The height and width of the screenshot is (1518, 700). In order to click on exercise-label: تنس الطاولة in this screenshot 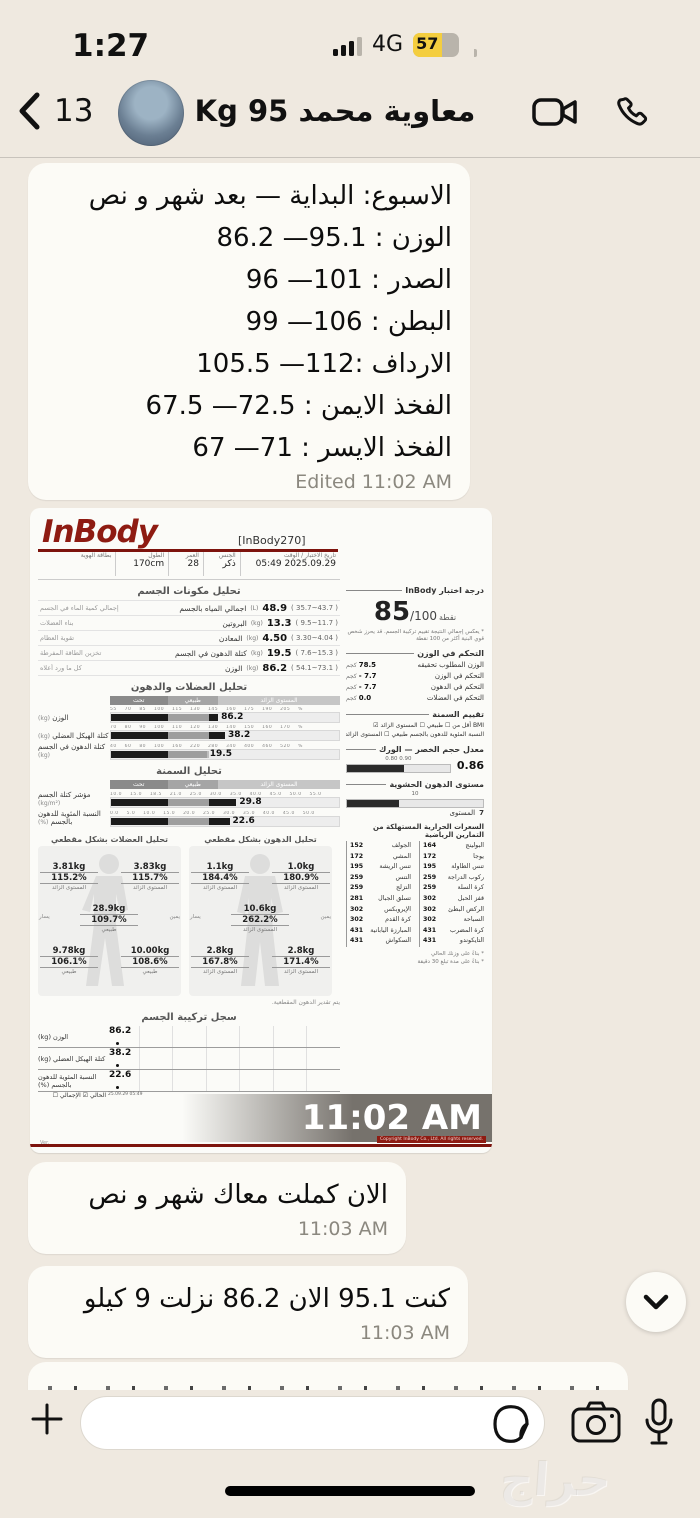, I will do `click(467, 867)`.